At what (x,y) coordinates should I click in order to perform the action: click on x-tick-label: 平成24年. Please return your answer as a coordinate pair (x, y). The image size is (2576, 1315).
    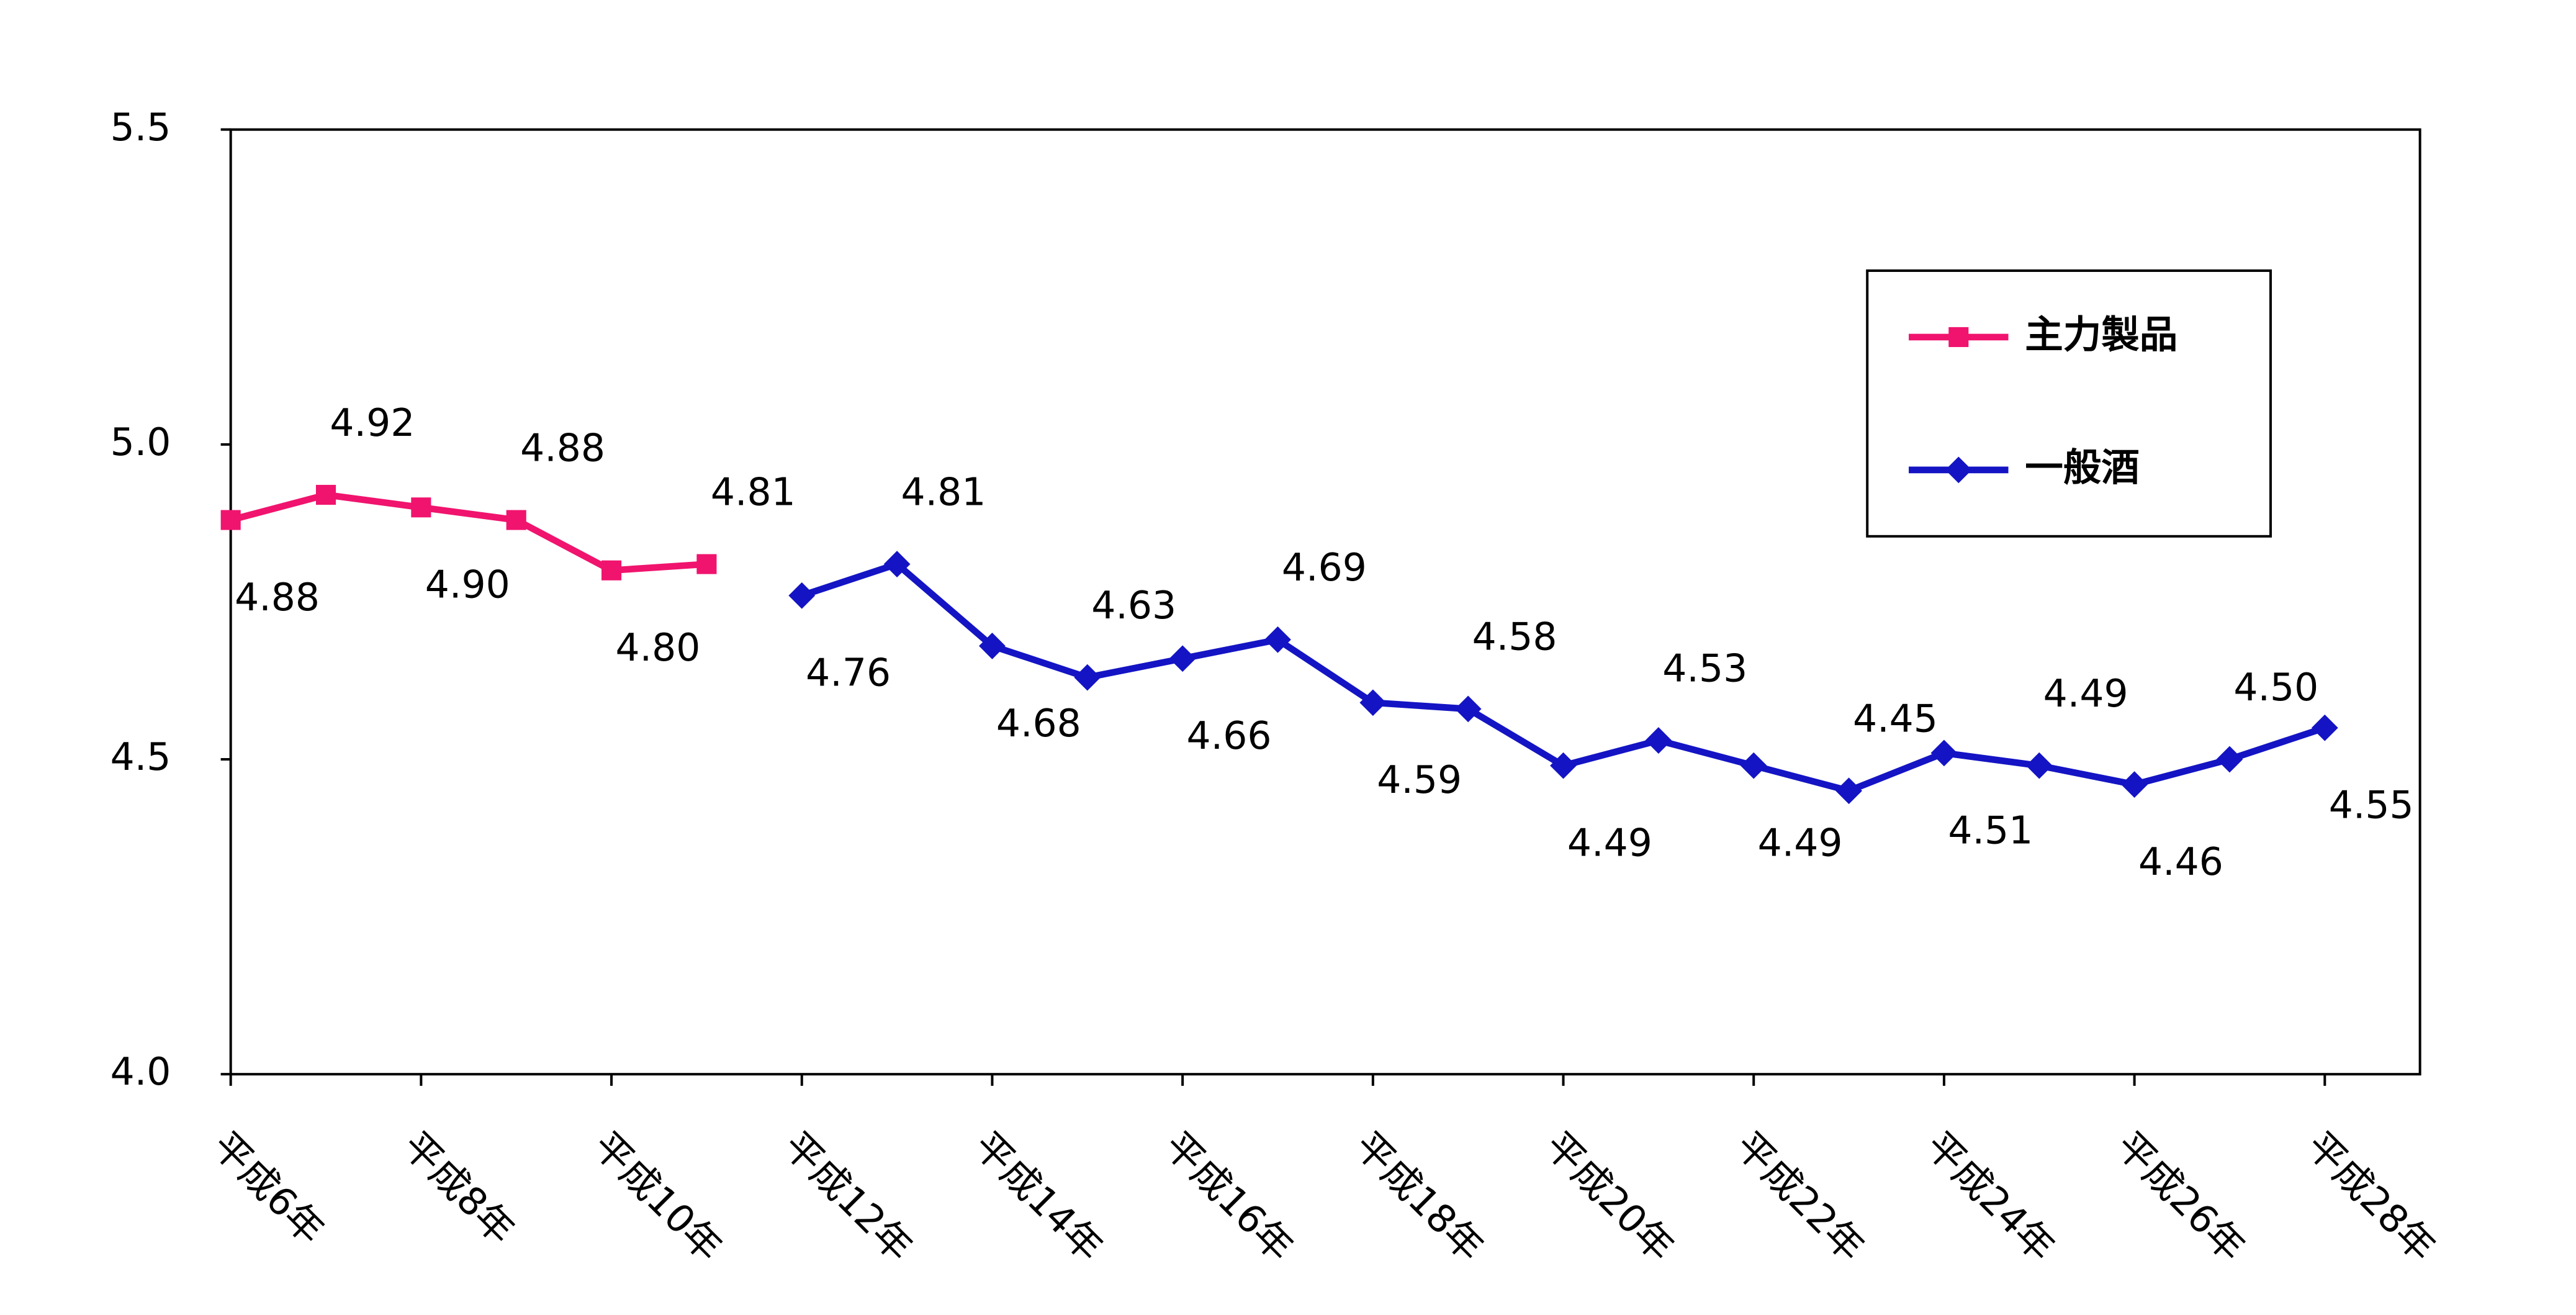
    Looking at the image, I should click on (1990, 1196).